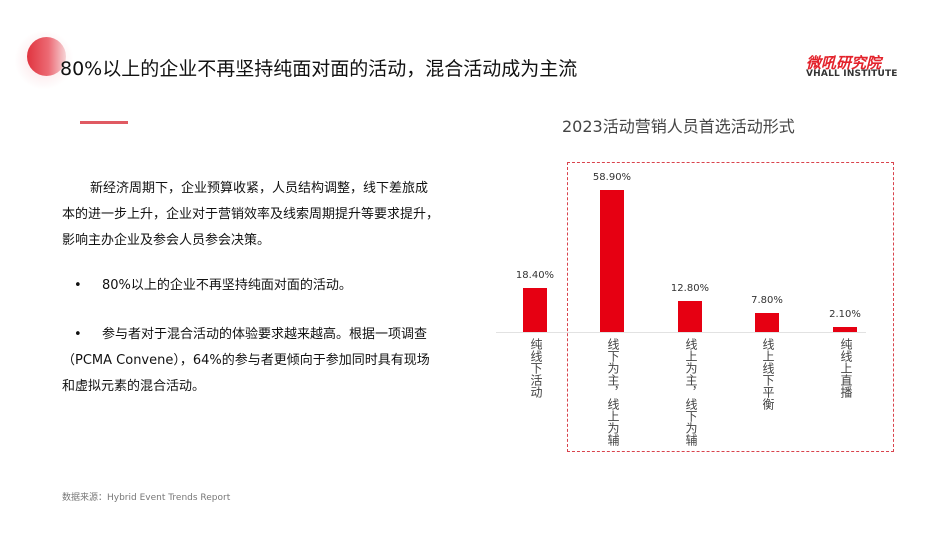 The width and height of the screenshot is (950, 535). I want to click on page-title: 80%以上的企业不再坚持纯面对面的活动，混合活动成为主流, so click(319, 69).